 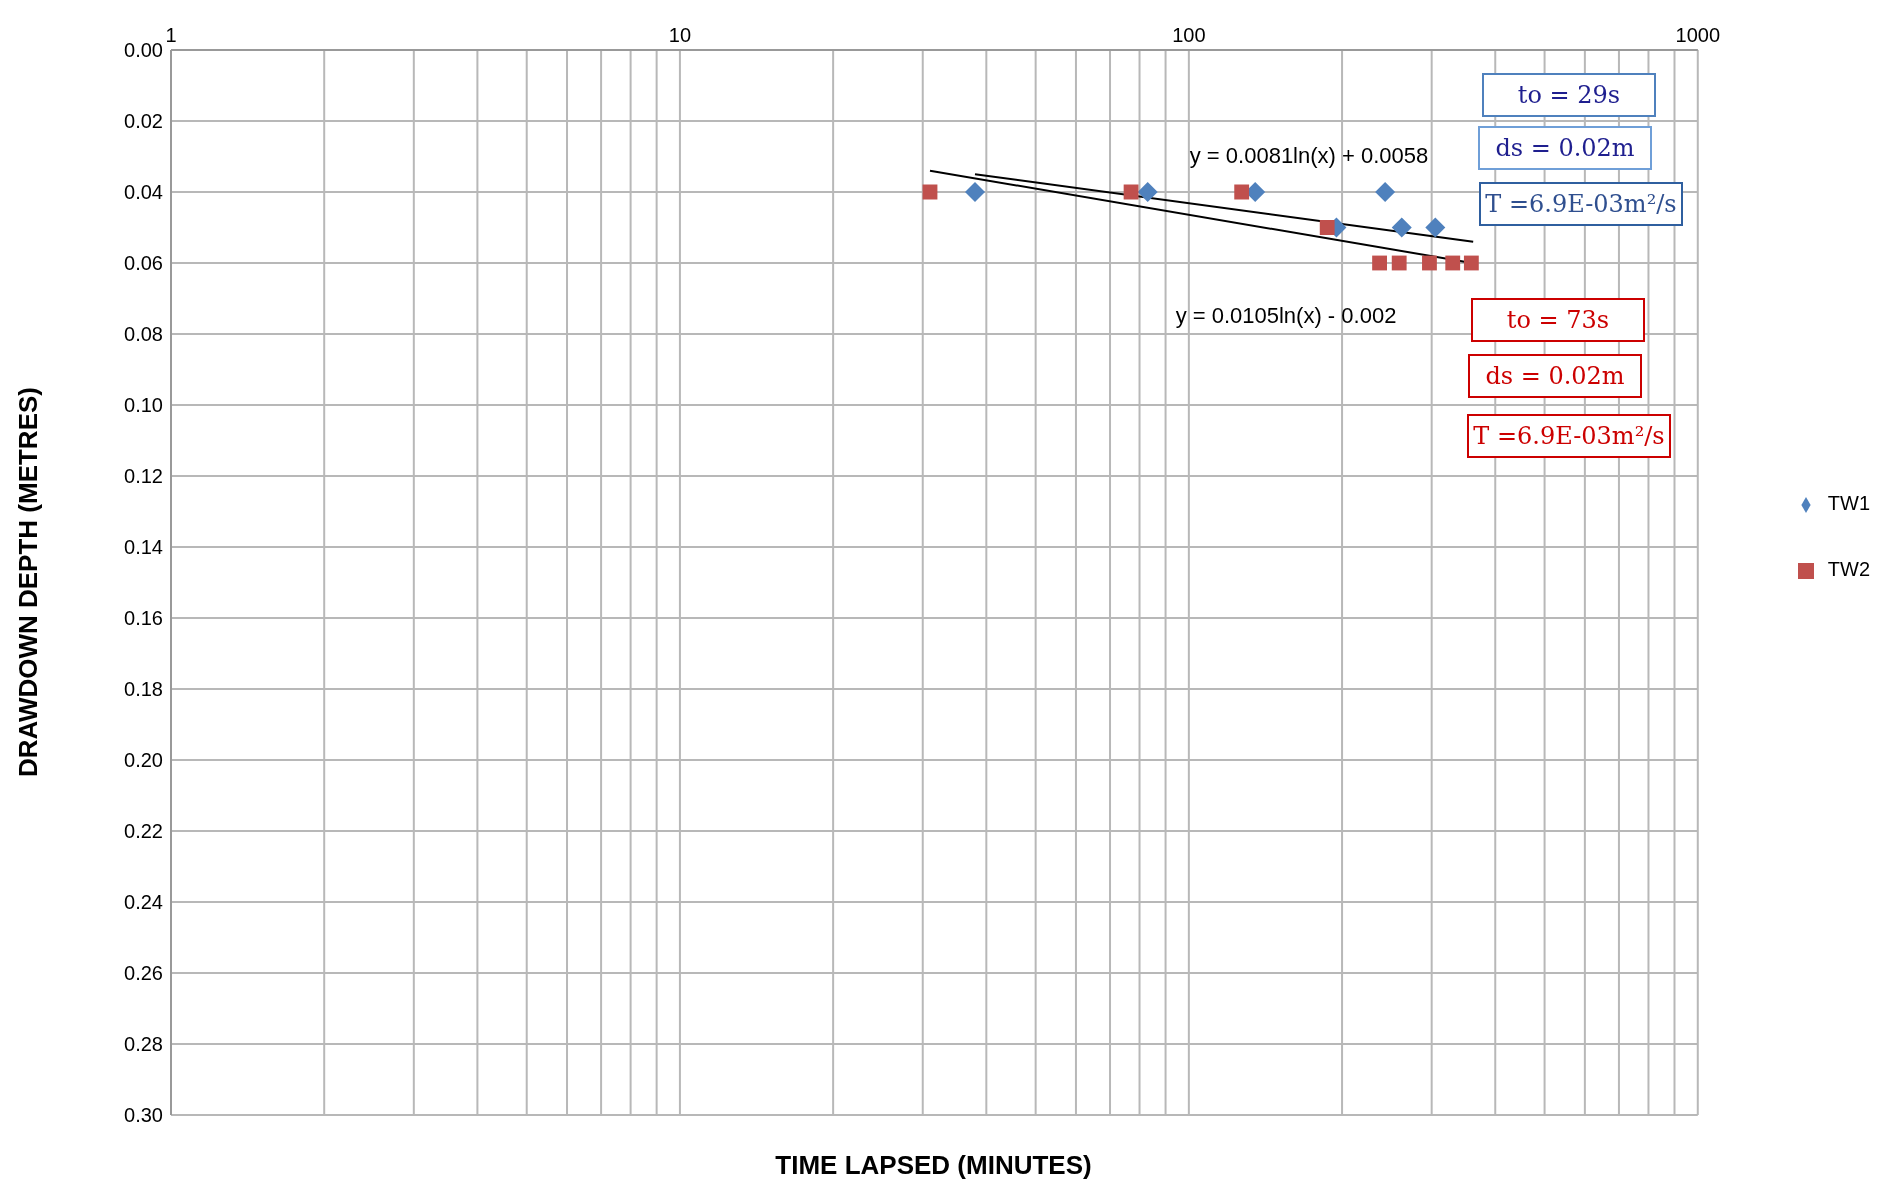 What do you see at coordinates (143, 831) in the screenshot?
I see `y-tick-label: 0.22` at bounding box center [143, 831].